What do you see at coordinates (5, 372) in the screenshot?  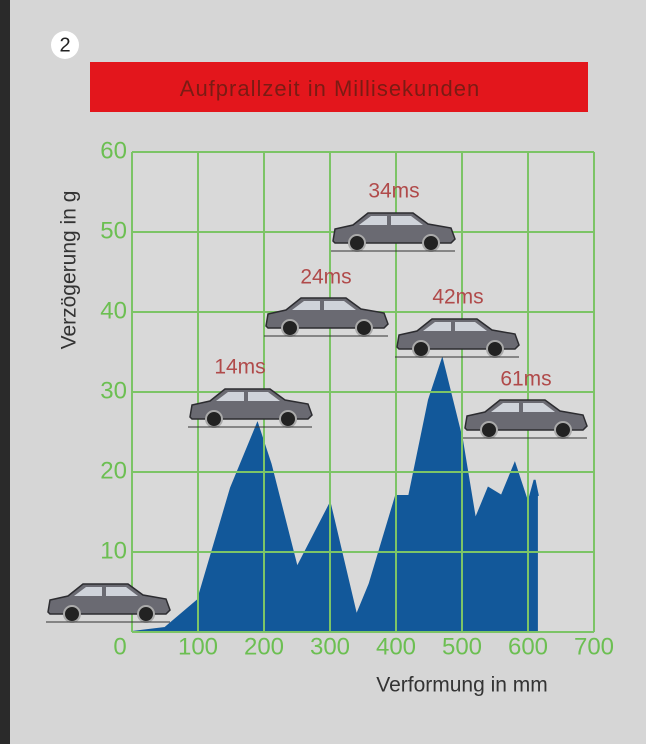 I see `left-edge` at bounding box center [5, 372].